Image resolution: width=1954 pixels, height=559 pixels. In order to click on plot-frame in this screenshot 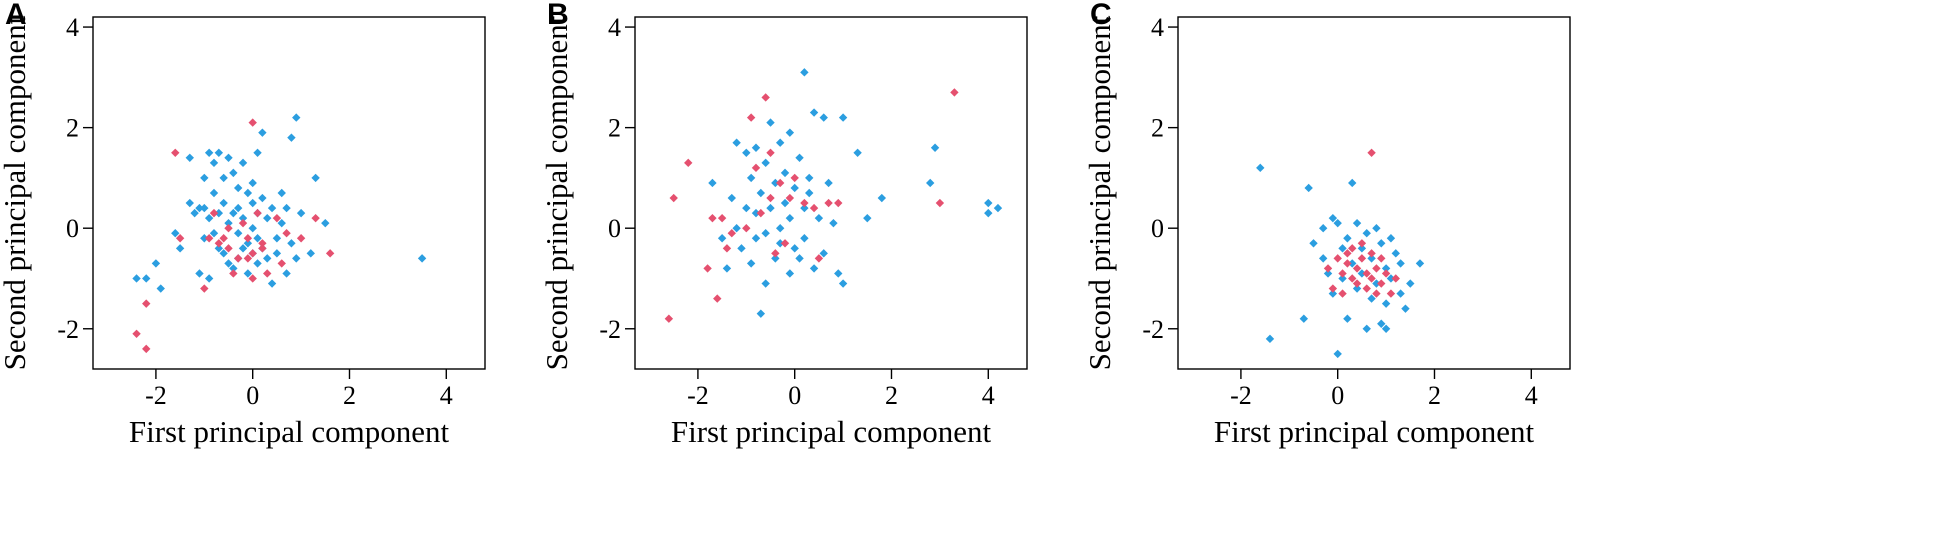, I will do `click(289, 193)`.